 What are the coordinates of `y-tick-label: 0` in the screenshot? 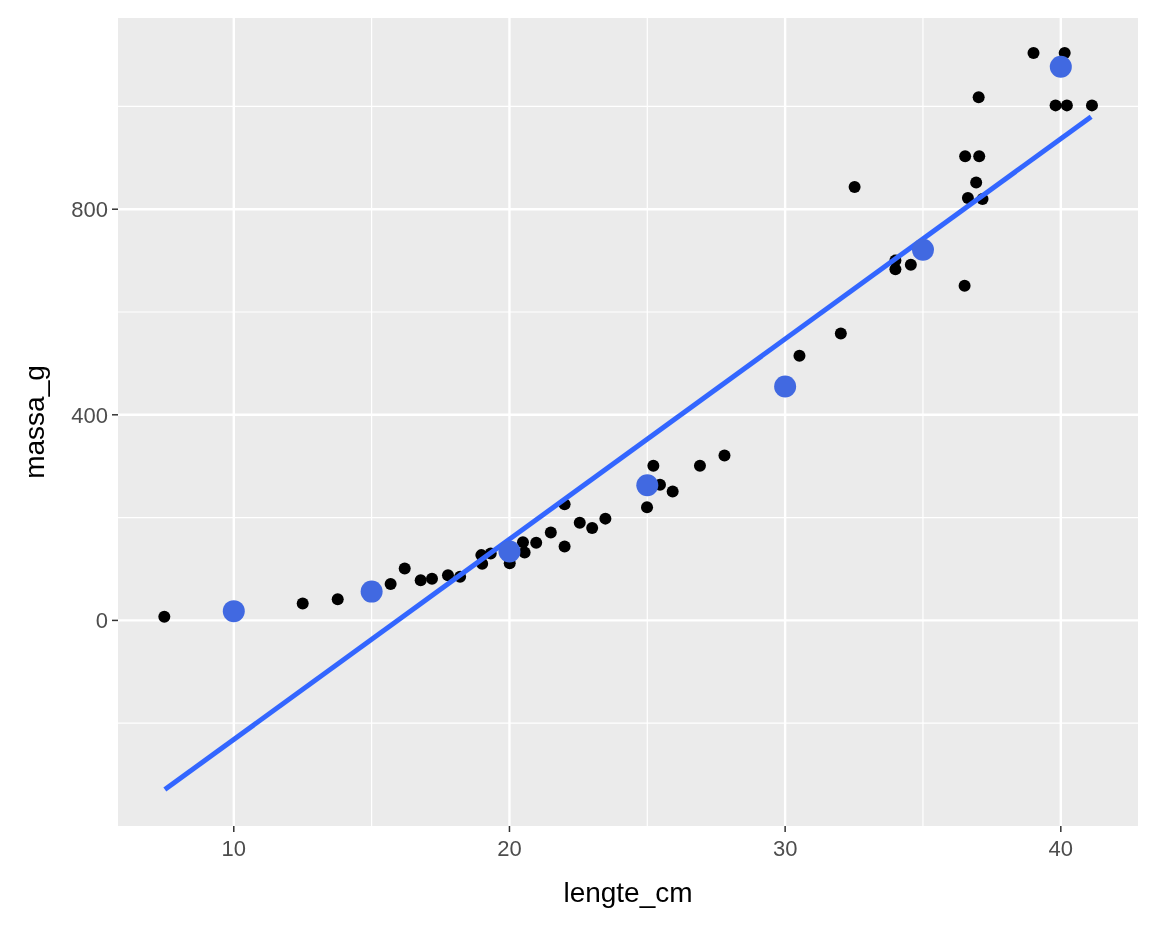 It's located at (101, 621).